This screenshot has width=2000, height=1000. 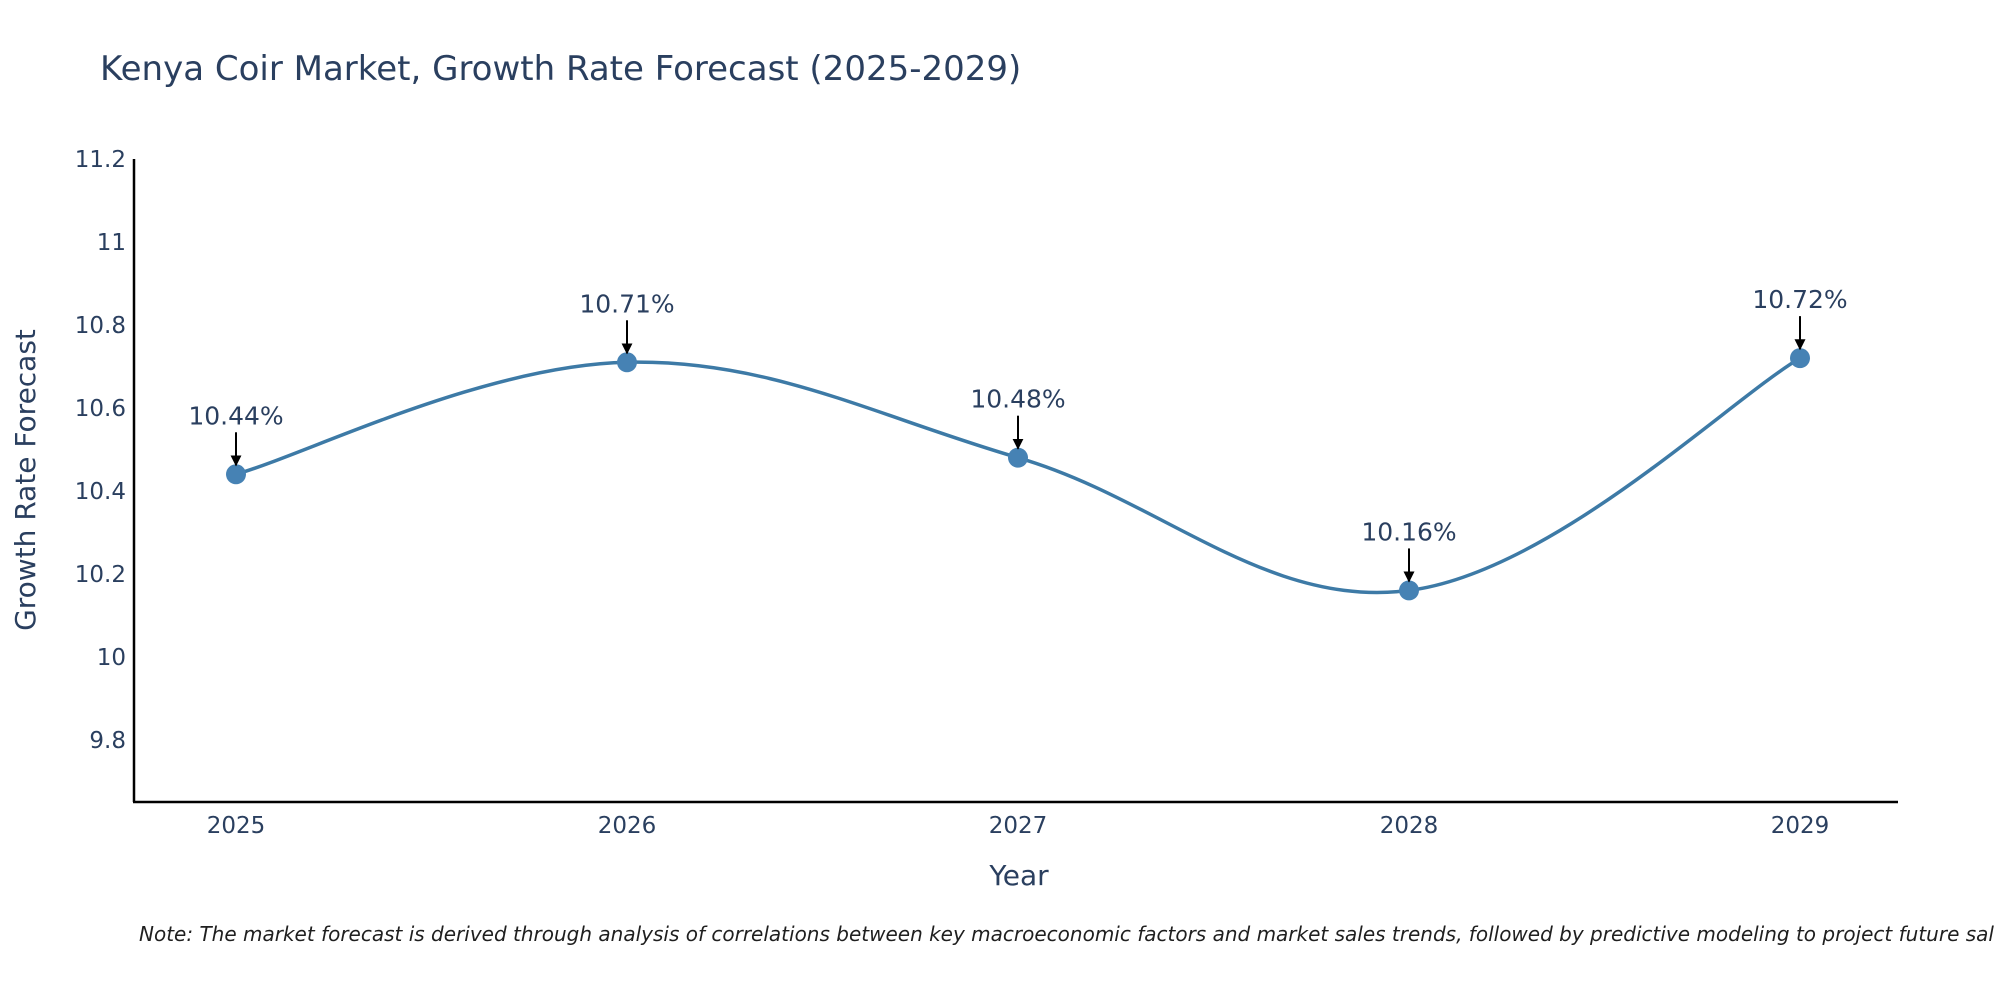 What do you see at coordinates (100, 326) in the screenshot?
I see `y-tick-label: 10.8` at bounding box center [100, 326].